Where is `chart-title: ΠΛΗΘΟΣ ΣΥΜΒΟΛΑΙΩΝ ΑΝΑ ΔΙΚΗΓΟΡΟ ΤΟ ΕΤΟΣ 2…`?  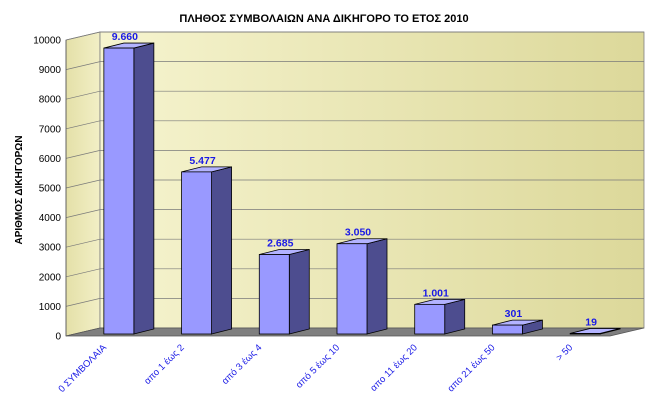 chart-title: ΠΛΗΘΟΣ ΣΥΜΒΟΛΑΙΩΝ ΑΝΑ ΔΙΚΗΓΟΡΟ ΤΟ ΕΤΟΣ 2… is located at coordinates (323, 19).